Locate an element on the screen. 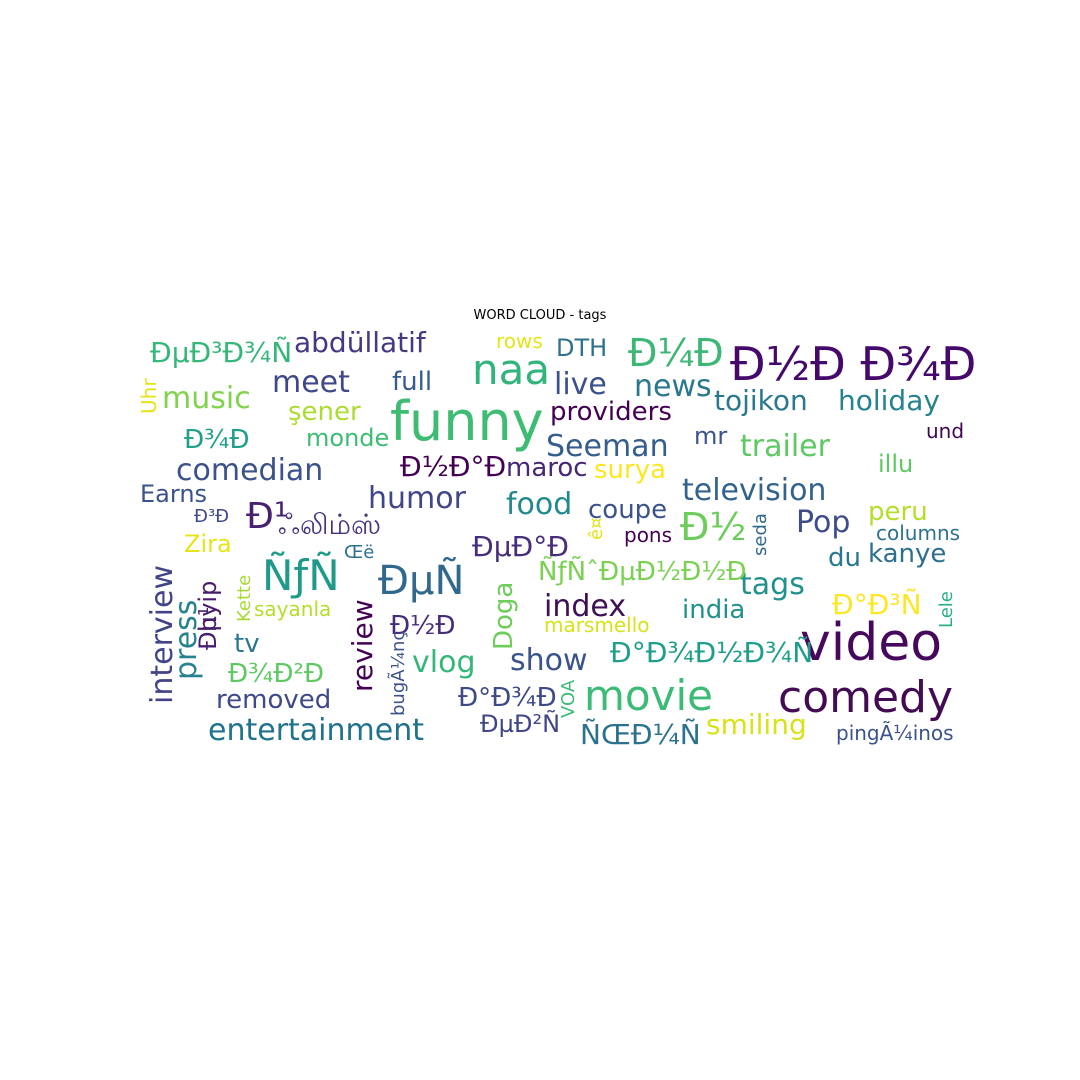 The width and height of the screenshot is (1080, 1080). word-49: coupe is located at coordinates (627, 510).